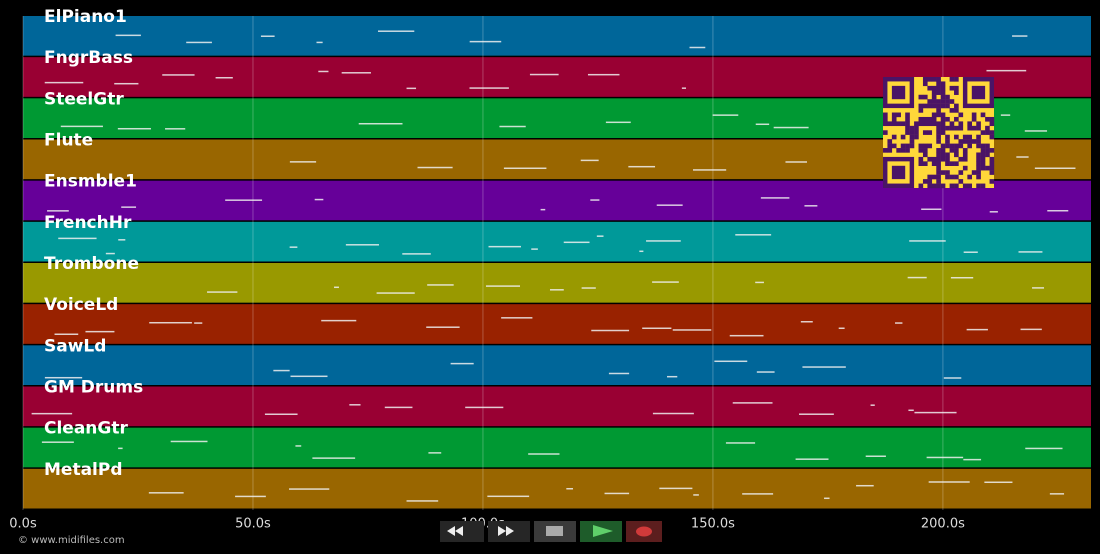 The image size is (1100, 554). Describe the element at coordinates (75, 346) in the screenshot. I see `track-label: SawLd` at that location.